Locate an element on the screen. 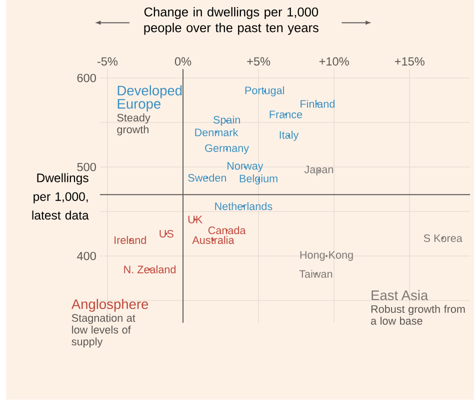 Image resolution: width=474 pixels, height=400 pixels. y-tick-label: 400 is located at coordinates (86, 256).